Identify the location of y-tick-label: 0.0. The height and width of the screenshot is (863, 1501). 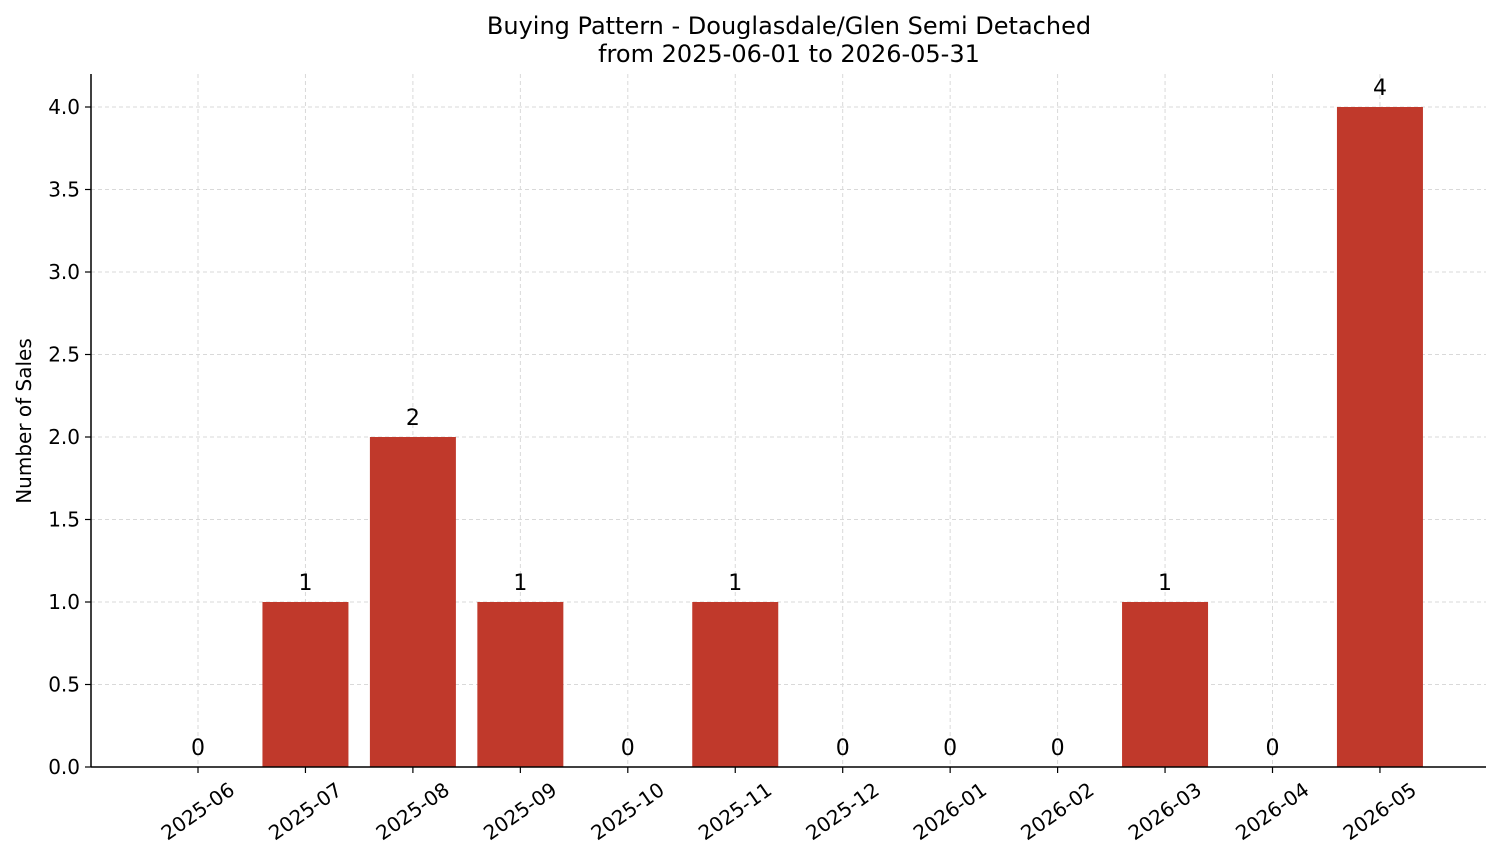
(64, 767).